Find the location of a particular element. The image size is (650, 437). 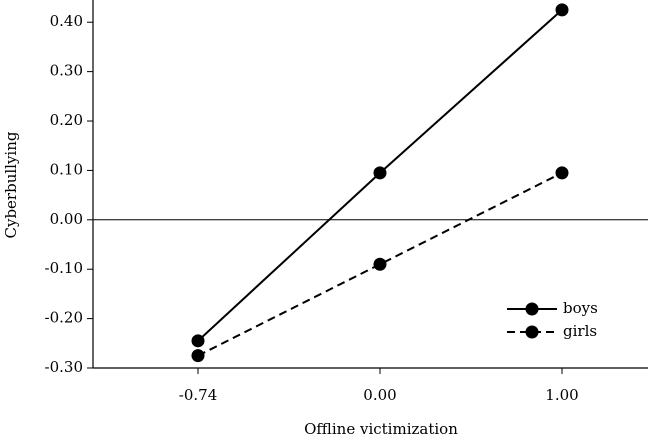

x-tick-label: -0.74 is located at coordinates (198, 395).